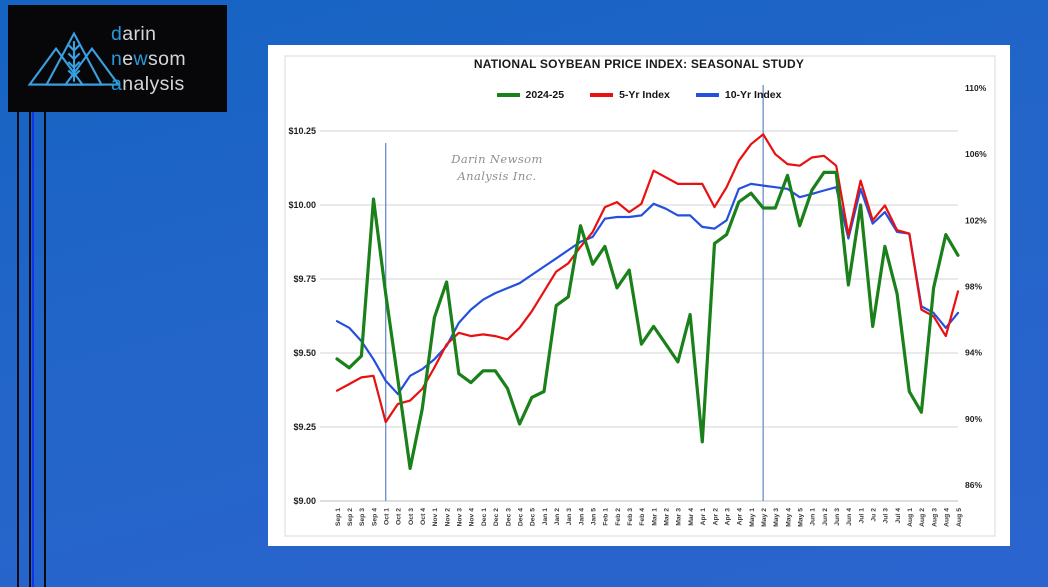 The image size is (1048, 587). I want to click on dna-logo: darin newsom analysis, so click(117, 58).